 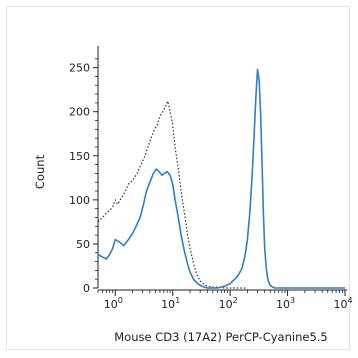 What do you see at coordinates (220, 337) in the screenshot?
I see `x-axis-title: Mouse CD3 (17A2) PerCP-Cyanine5.5` at bounding box center [220, 337].